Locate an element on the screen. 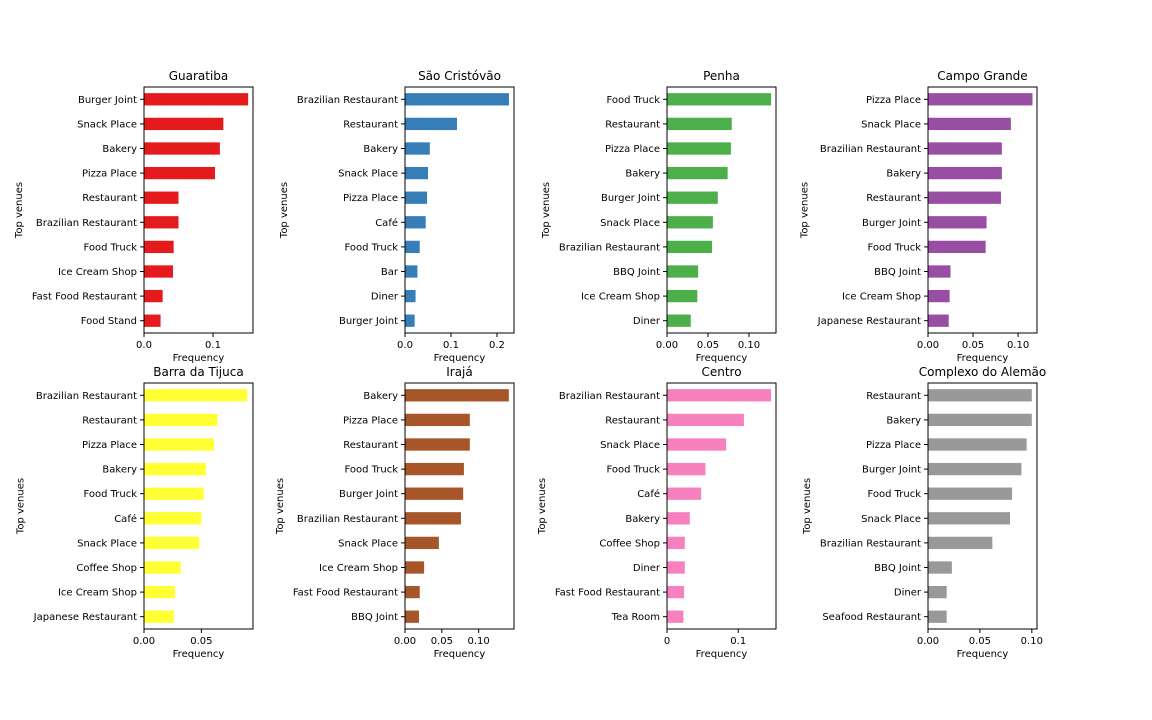 This screenshot has width=1152, height=720. y-tick-label: Ice Cream Shop is located at coordinates (620, 297).